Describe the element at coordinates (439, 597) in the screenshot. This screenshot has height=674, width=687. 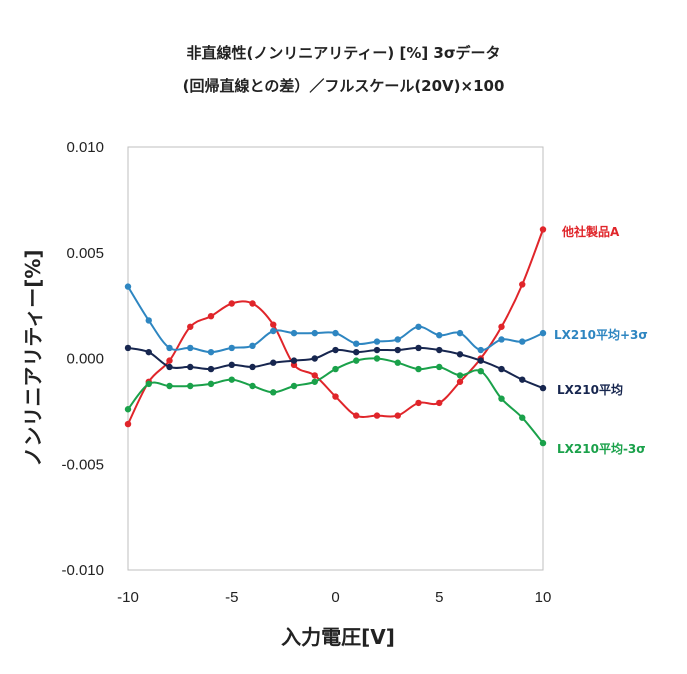
I see `x-tick-label: 5` at that location.